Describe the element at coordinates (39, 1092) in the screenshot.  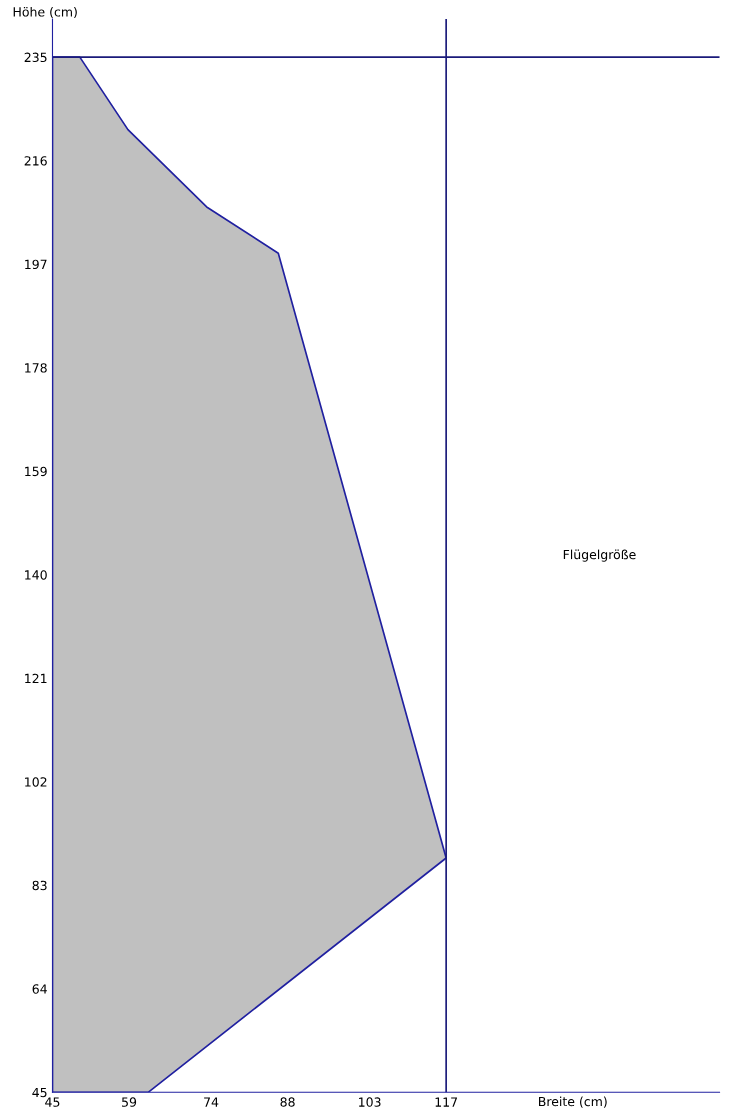
I see `y-tick-label: 45` at that location.